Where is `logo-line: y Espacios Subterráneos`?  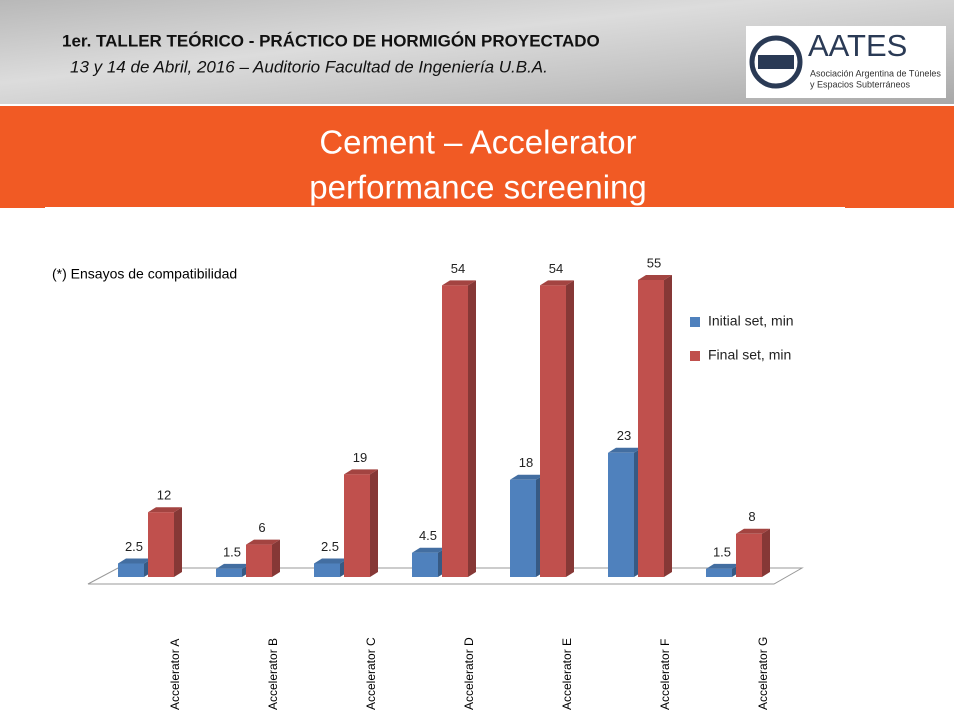 logo-line: y Espacios Subterráneos is located at coordinates (860, 84).